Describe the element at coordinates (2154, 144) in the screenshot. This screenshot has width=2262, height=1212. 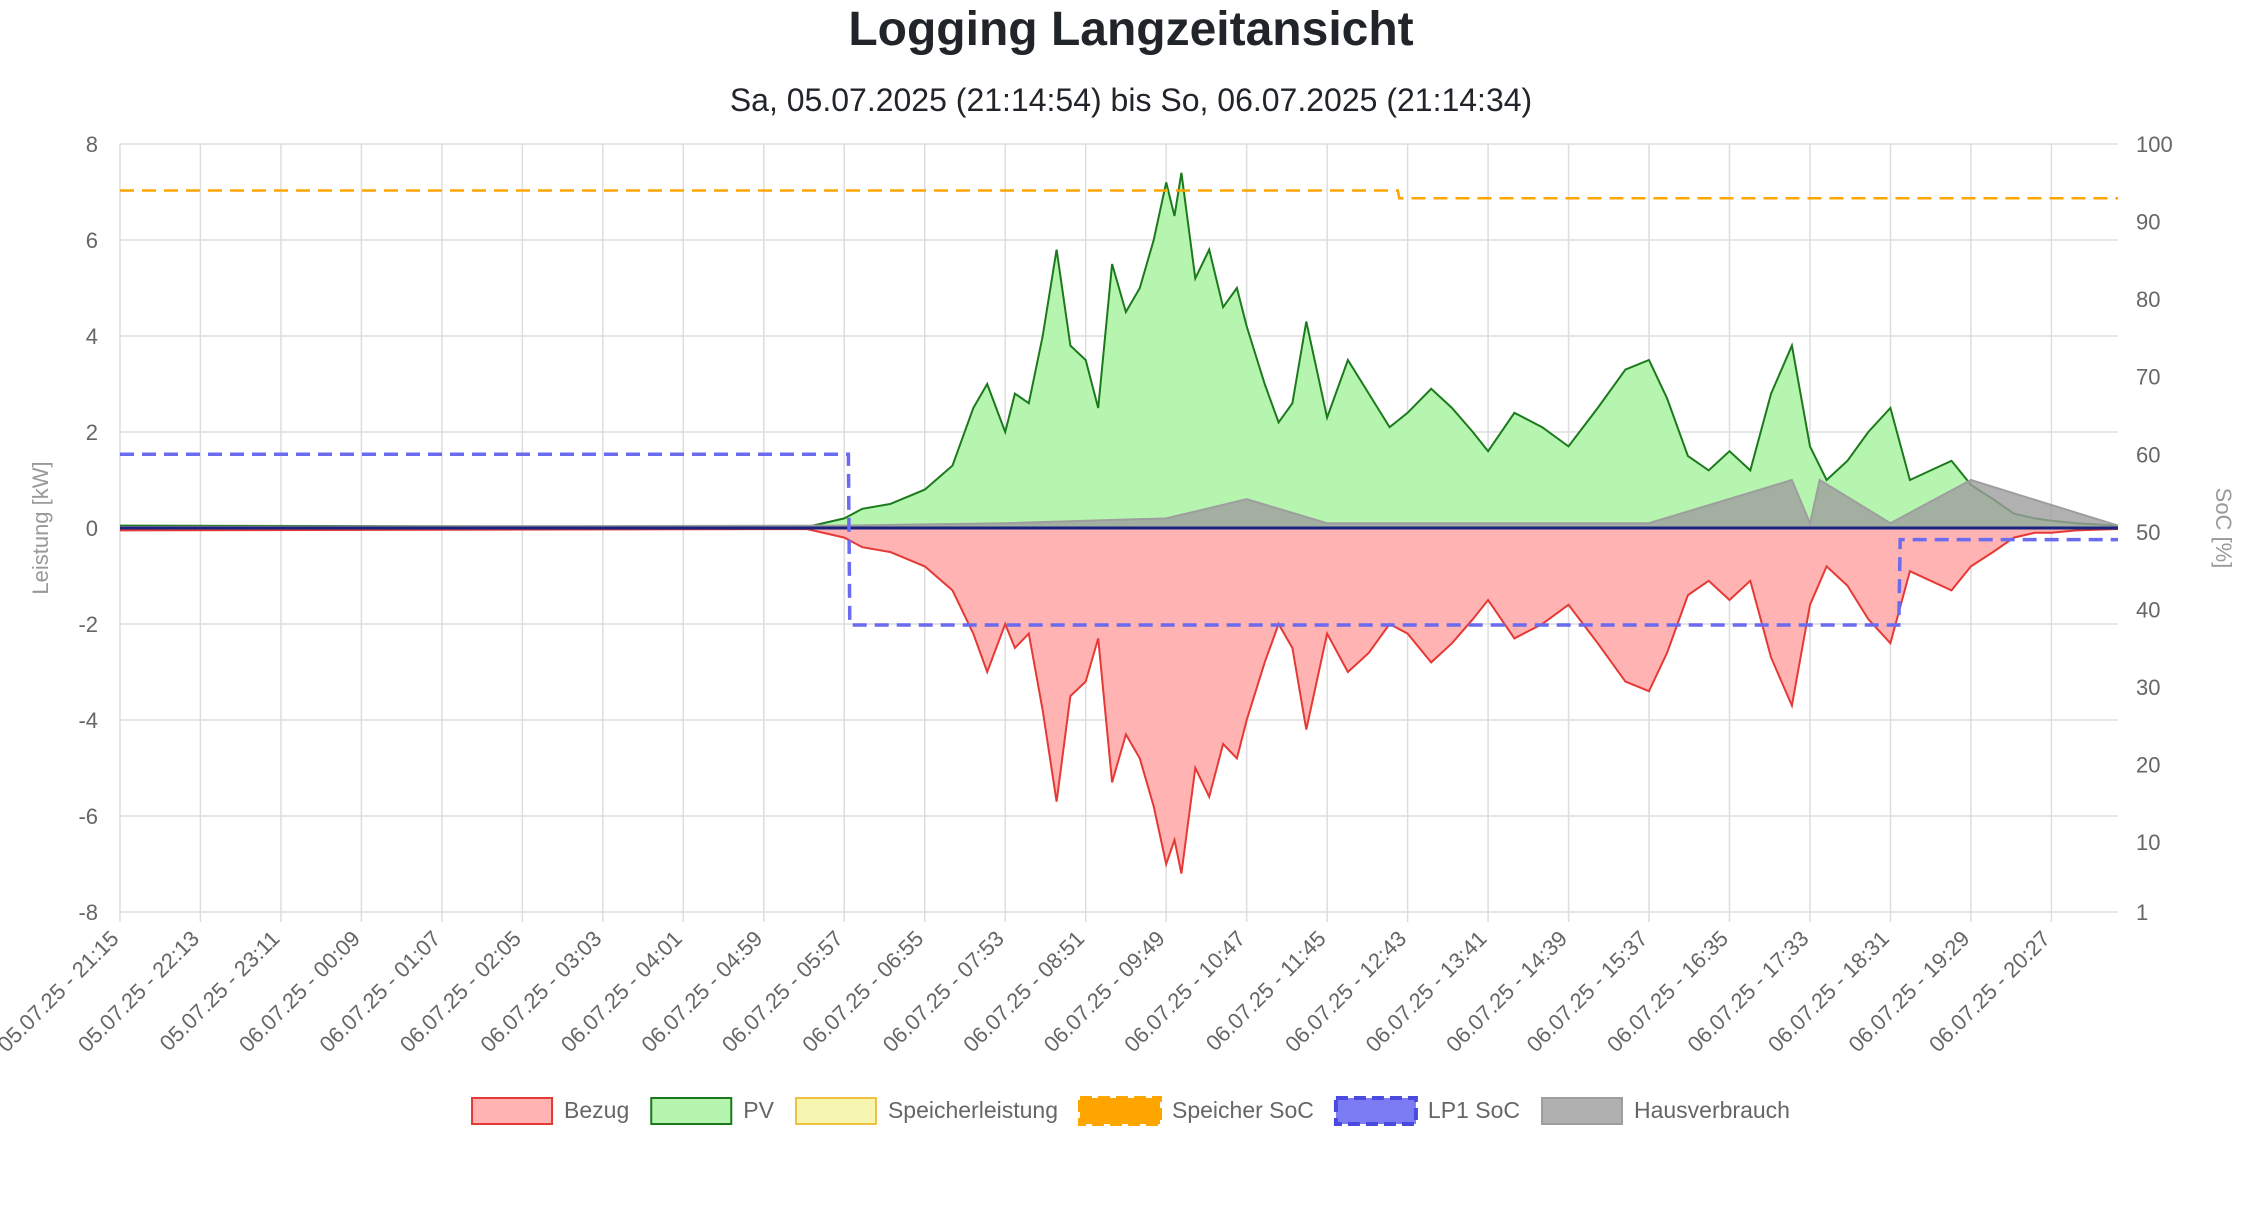
I see `y-right-tick-label: 100` at that location.